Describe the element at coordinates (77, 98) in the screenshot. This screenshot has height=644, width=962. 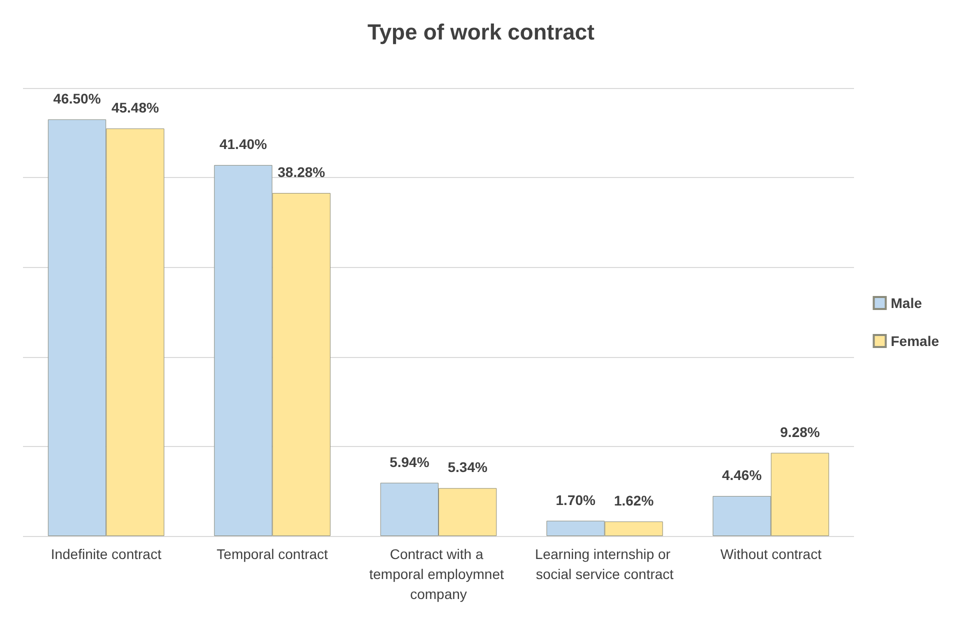
I see `data-label: 46.50%` at that location.